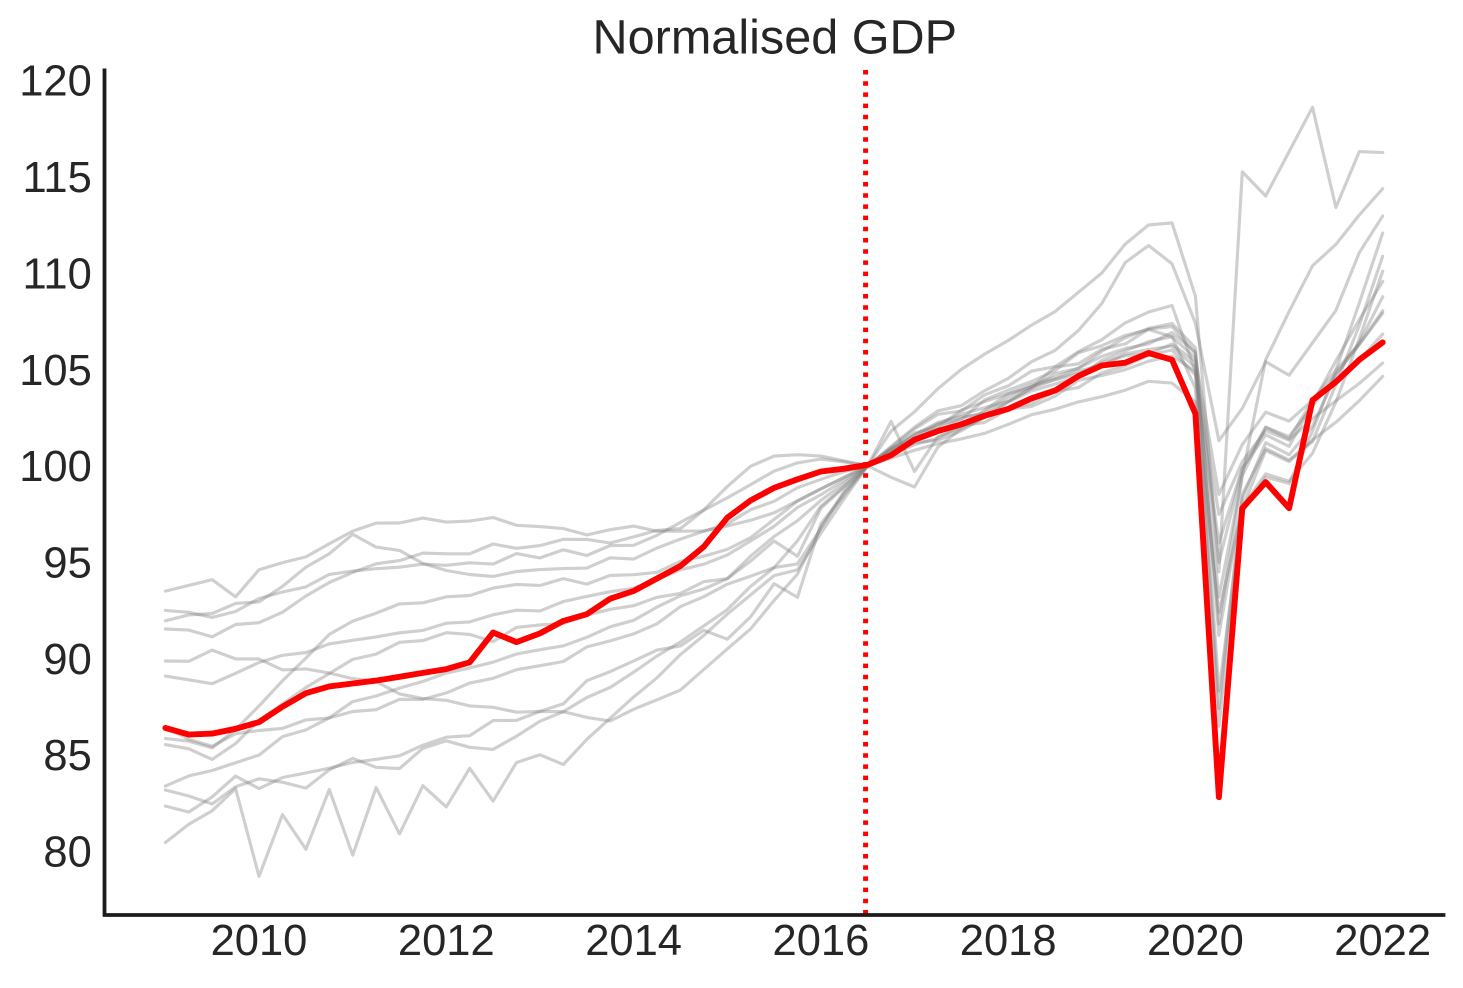 The image size is (1463, 988). Describe the element at coordinates (633, 941) in the screenshot. I see `svg-text: 2014` at that location.